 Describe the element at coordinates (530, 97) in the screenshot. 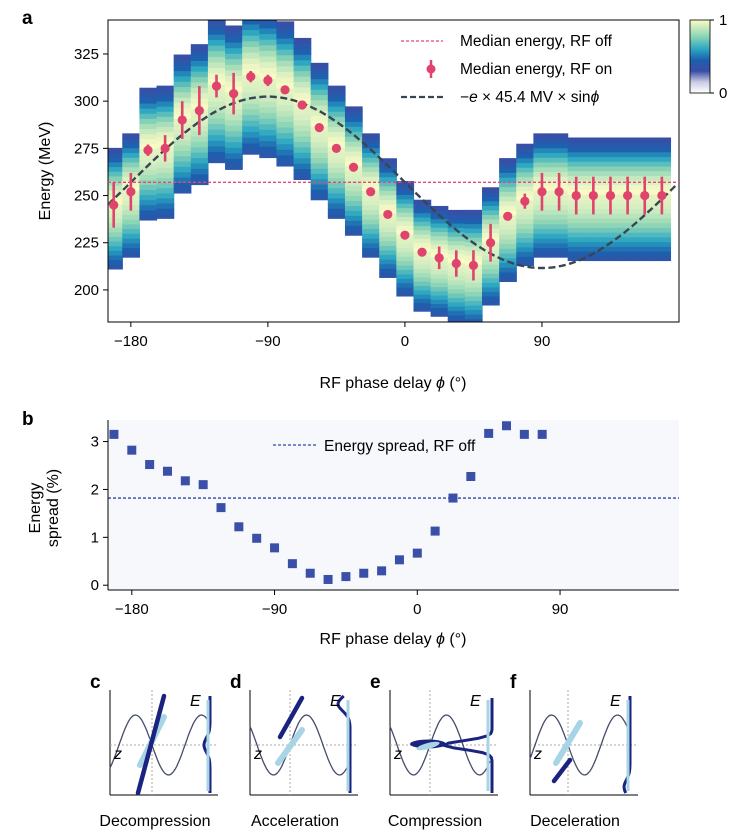

I see `legend-sine-label: −e × 45.4 MV × sinϕ` at that location.